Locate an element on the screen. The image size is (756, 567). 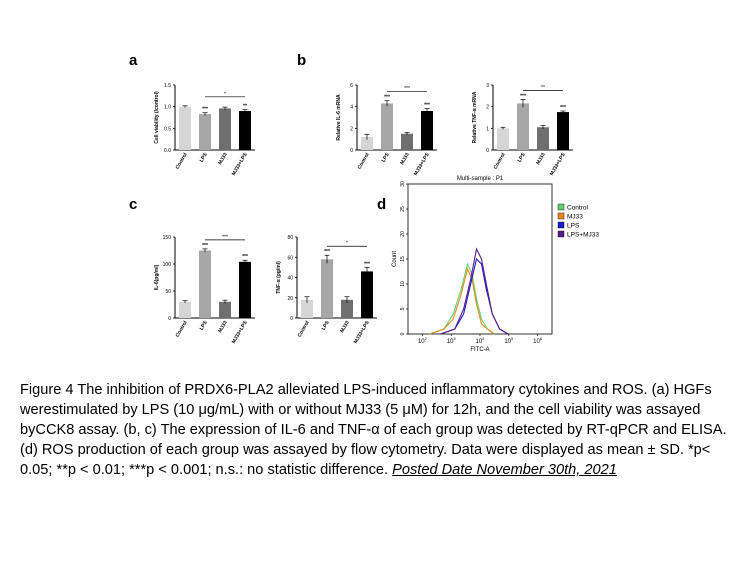
x-tick-label: 10² is located at coordinates (423, 340).